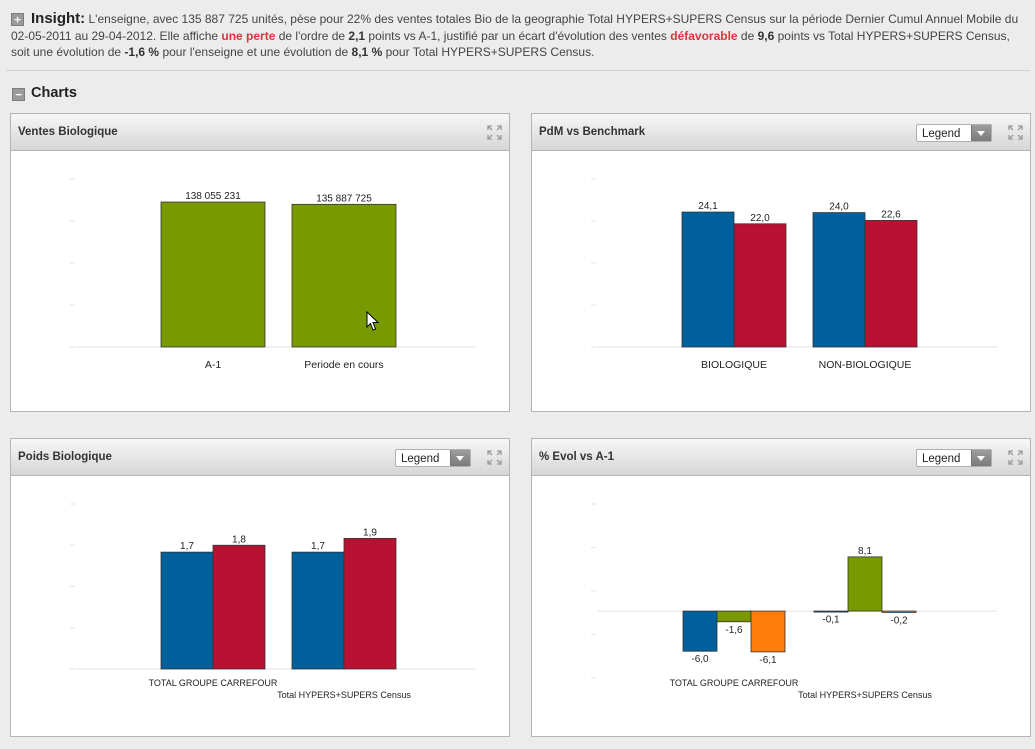 The height and width of the screenshot is (749, 1035). I want to click on chart-svg: 24,1 22,0 BIOLOGIQUE 24,0 22,6 NON-BIOLOGIQUE, so click(794, 274).